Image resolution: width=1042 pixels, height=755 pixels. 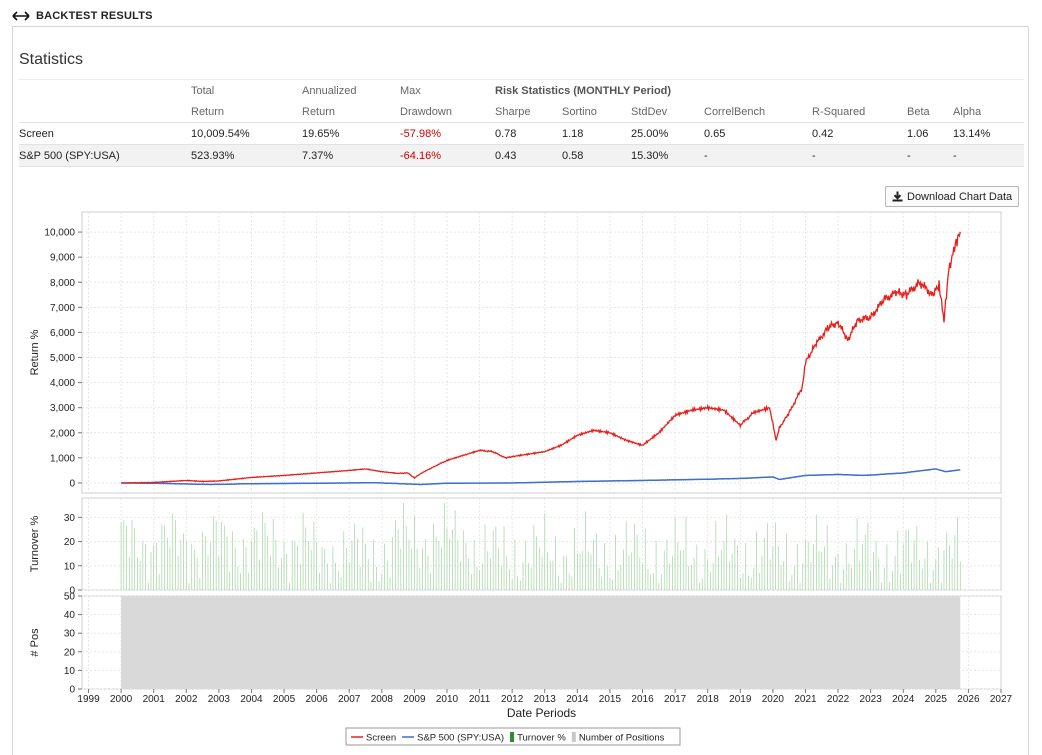 I want to click on x-tick-label: 2001, so click(x=154, y=699).